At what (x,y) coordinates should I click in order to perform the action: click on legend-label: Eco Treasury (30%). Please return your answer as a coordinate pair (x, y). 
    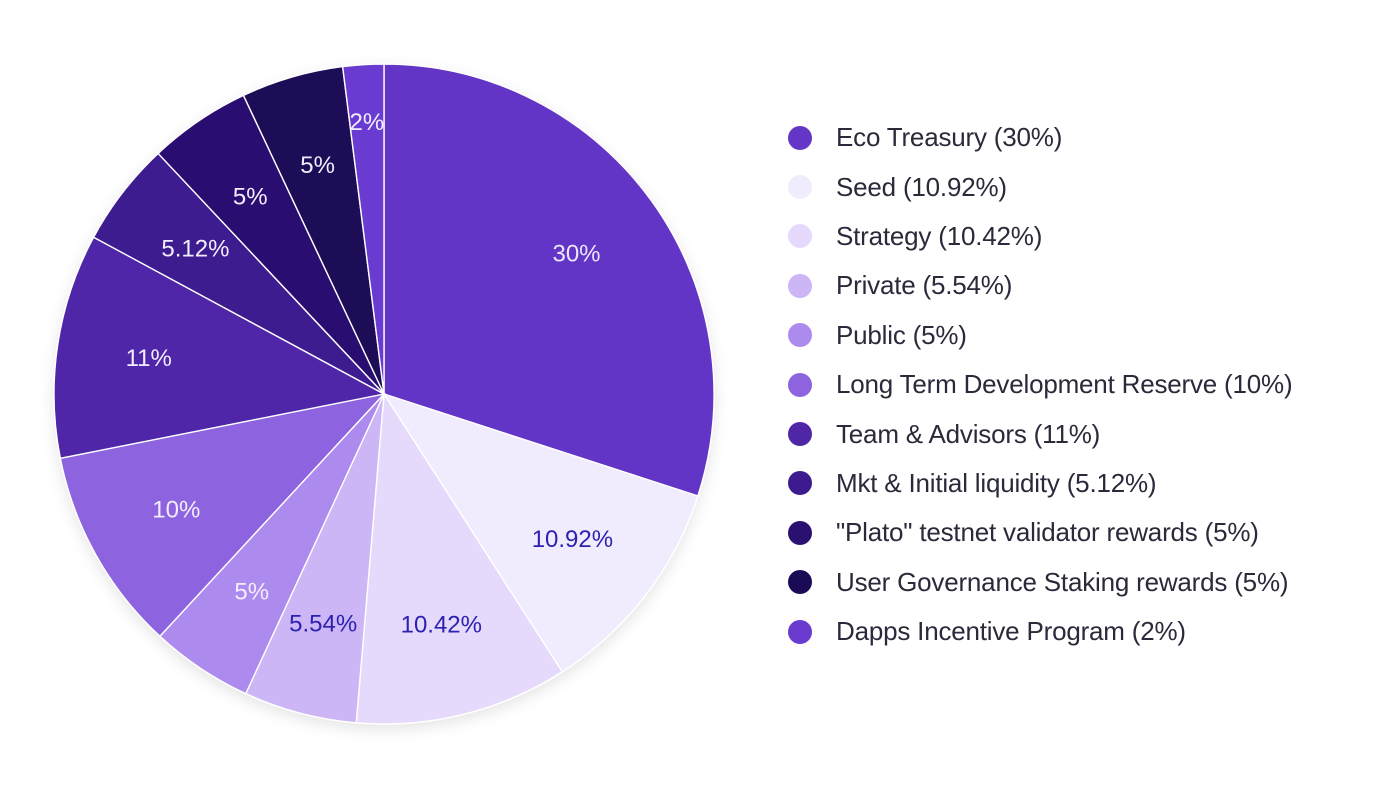
    Looking at the image, I should click on (949, 137).